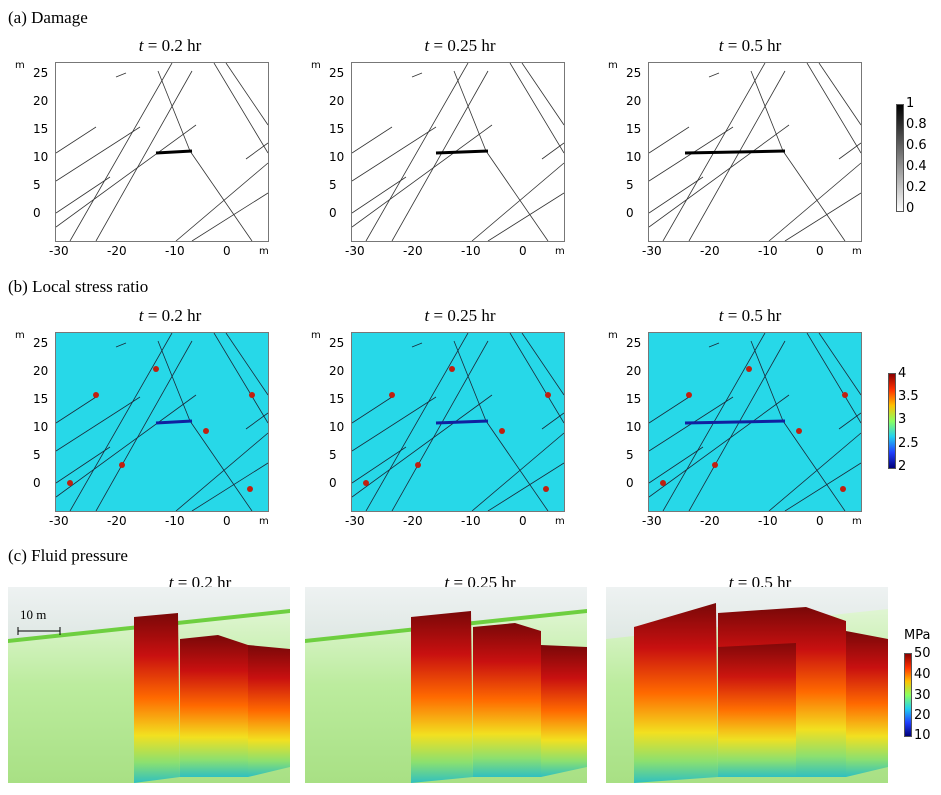 This screenshot has height=795, width=941. What do you see at coordinates (908, 695) in the screenshot?
I see `pressure-colorbar` at bounding box center [908, 695].